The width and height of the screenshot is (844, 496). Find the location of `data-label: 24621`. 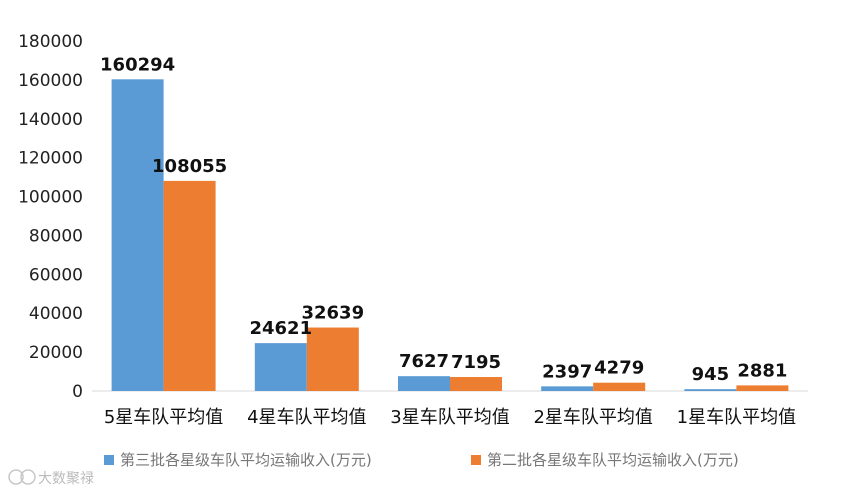

data-label: 24621 is located at coordinates (280, 328).